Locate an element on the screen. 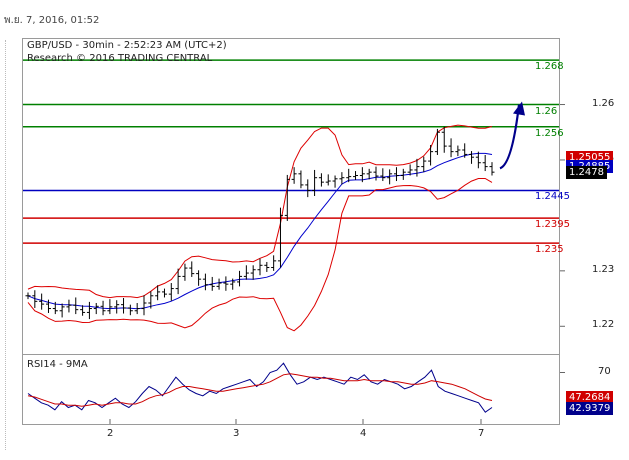 This screenshot has height=460, width=629. x-tick-label-2: 4 is located at coordinates (363, 433).